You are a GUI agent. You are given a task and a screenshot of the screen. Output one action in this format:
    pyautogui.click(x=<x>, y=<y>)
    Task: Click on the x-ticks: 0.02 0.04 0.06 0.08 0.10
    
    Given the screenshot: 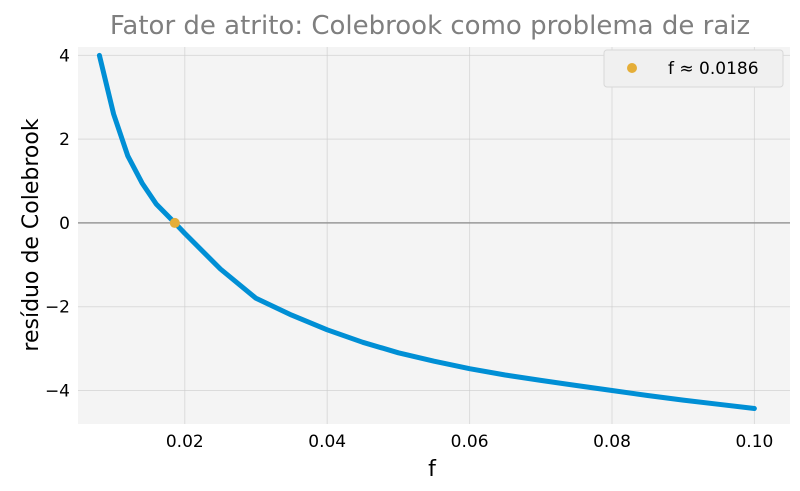 What is the action you would take?
    pyautogui.click(x=469, y=442)
    